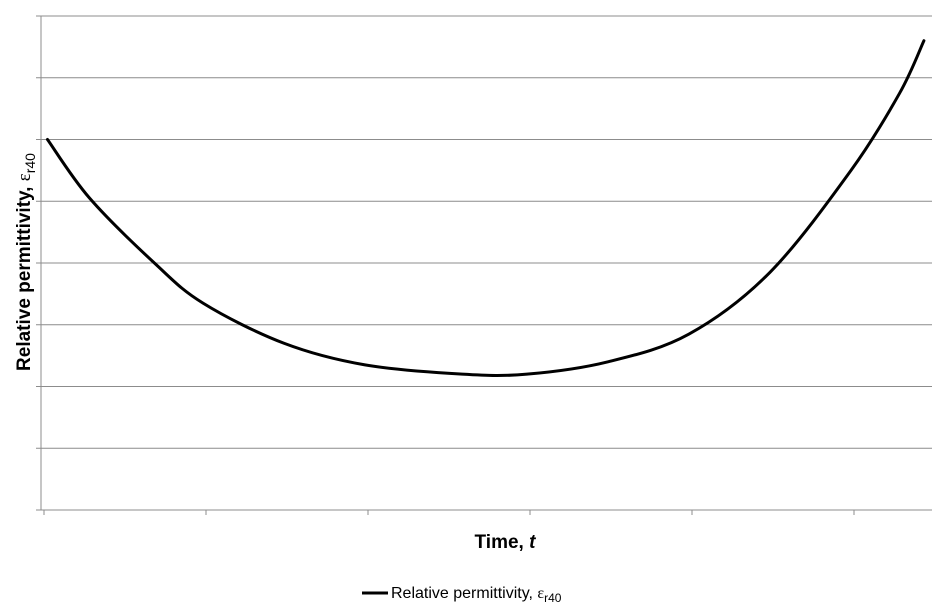 The image size is (943, 611). I want to click on legend-label: Relative permittivity, εr40, so click(476, 595).